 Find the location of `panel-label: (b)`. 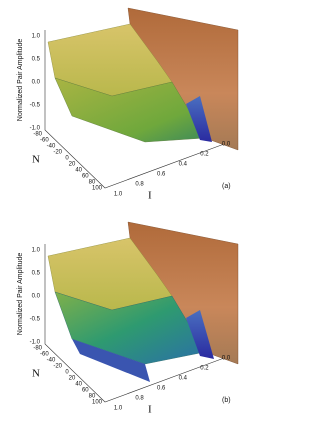

panel-label: (b) is located at coordinates (226, 400).